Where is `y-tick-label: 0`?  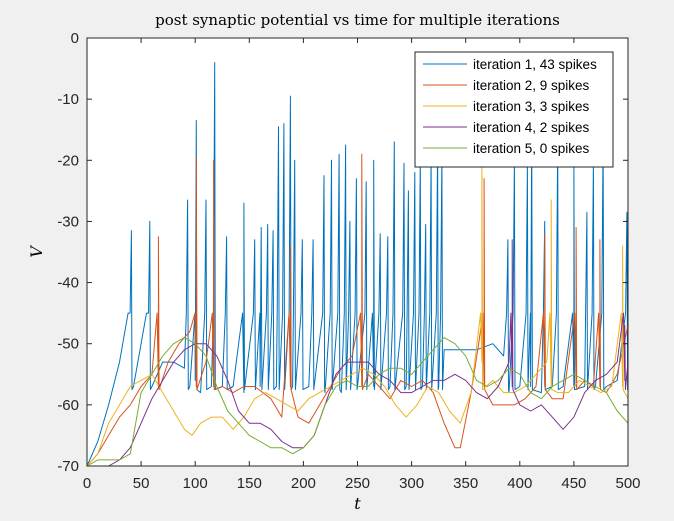 y-tick-label: 0 is located at coordinates (75, 38).